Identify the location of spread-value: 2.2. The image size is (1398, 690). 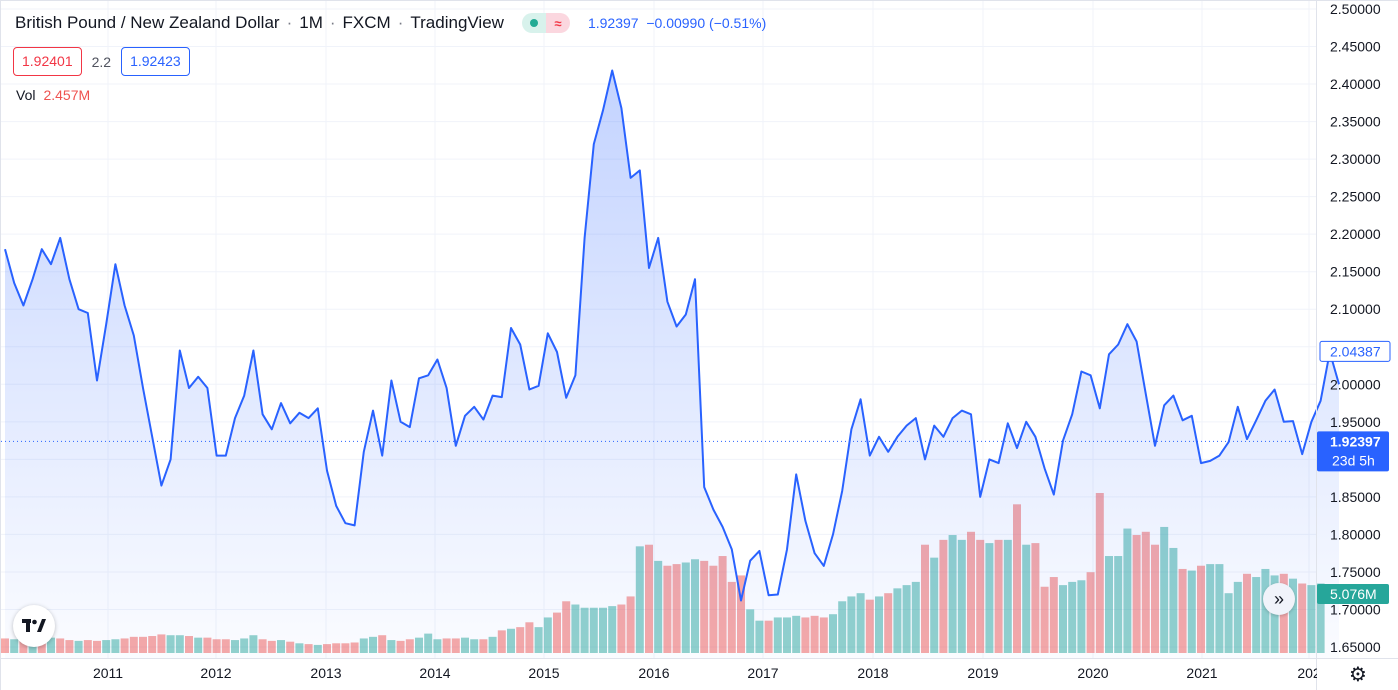
(101, 61).